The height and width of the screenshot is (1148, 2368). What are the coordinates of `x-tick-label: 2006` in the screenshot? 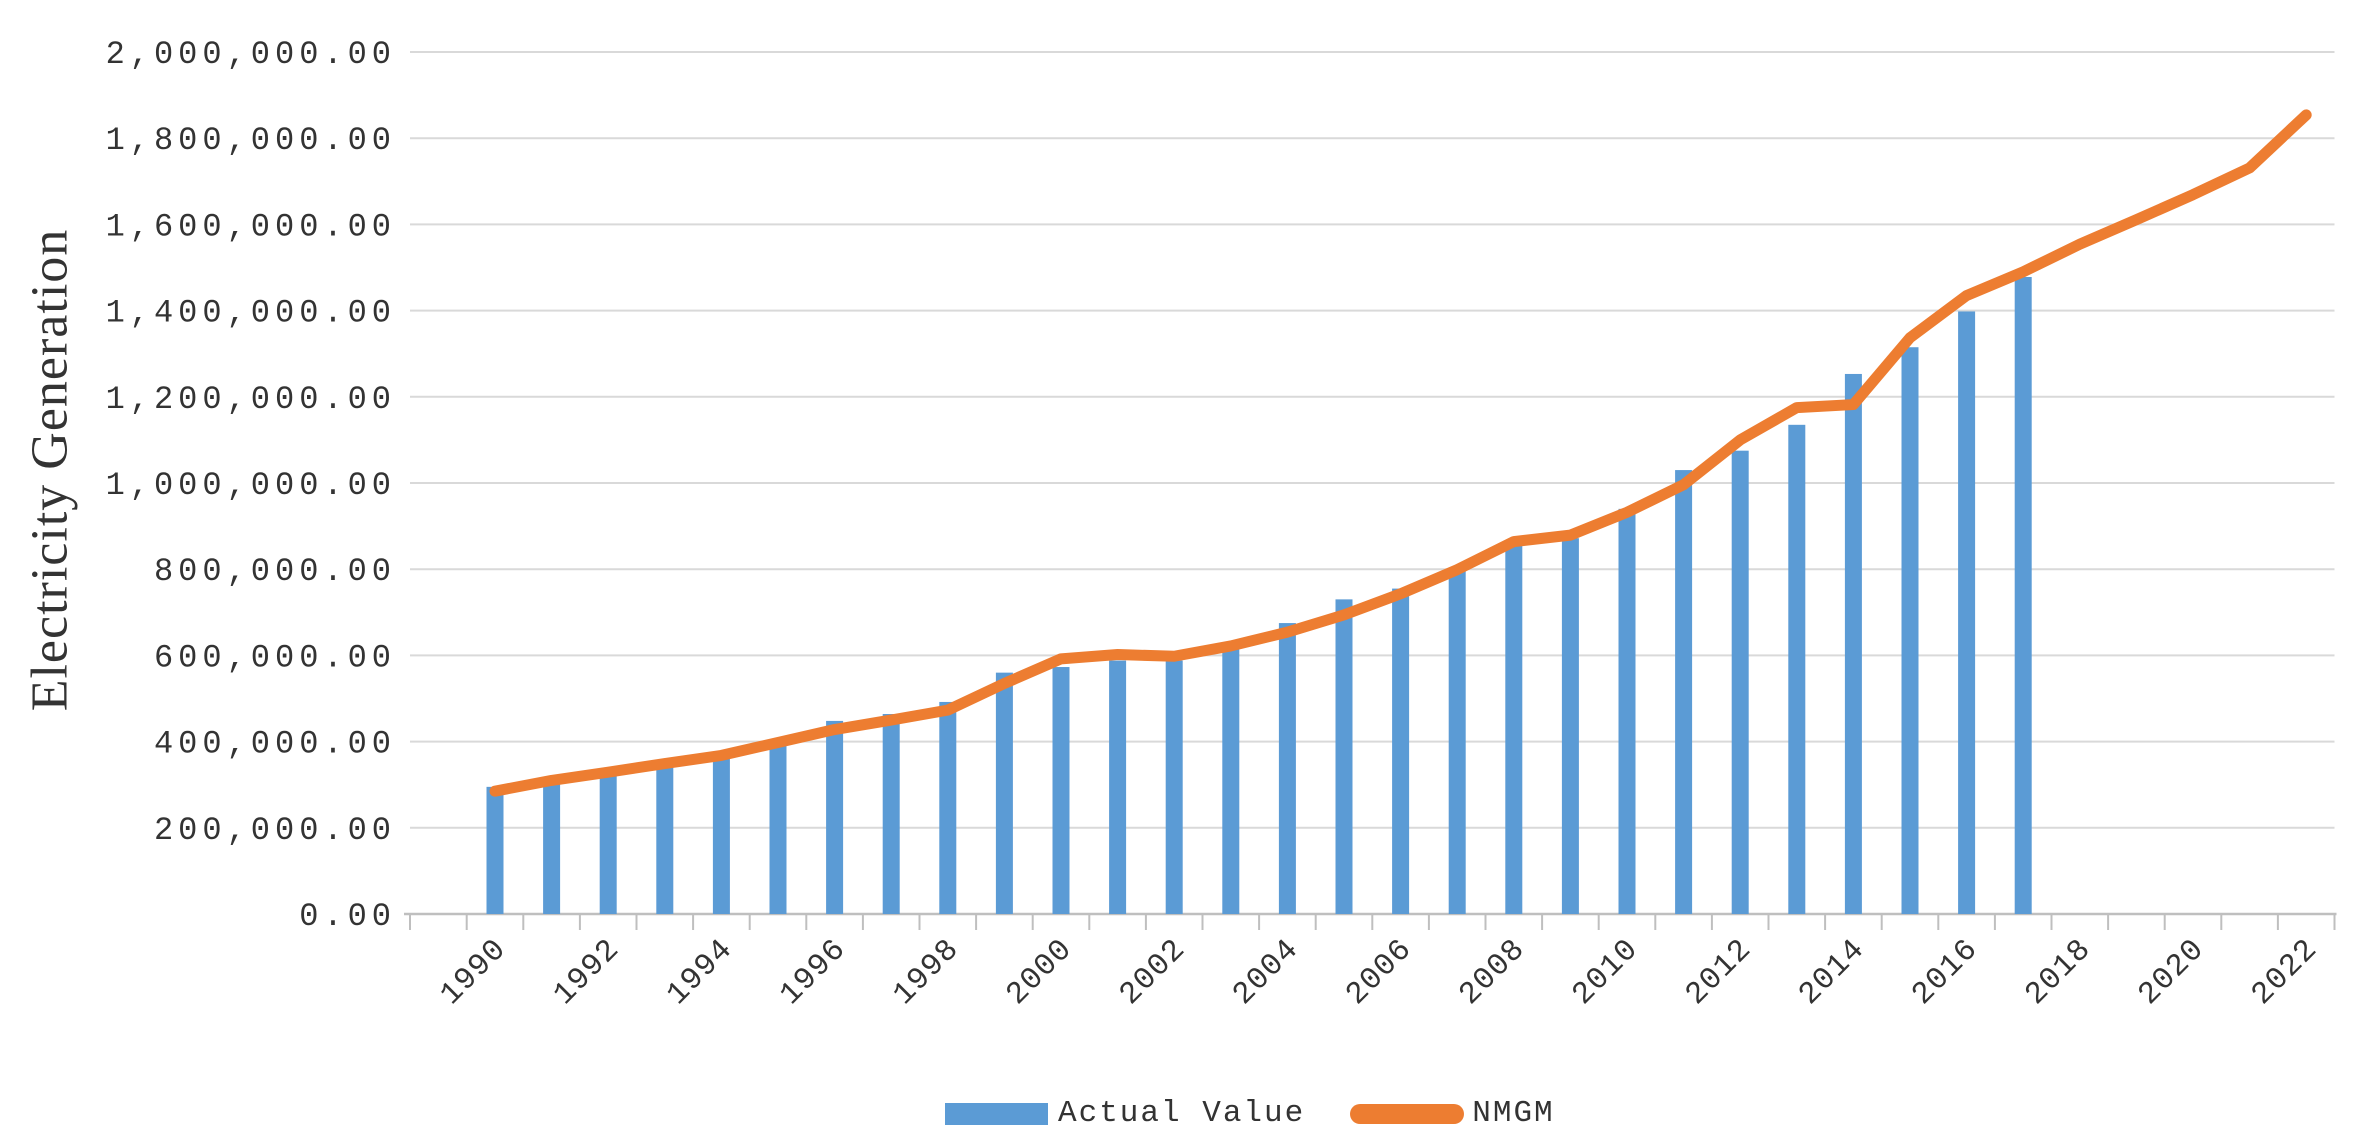 It's located at (1379, 972).